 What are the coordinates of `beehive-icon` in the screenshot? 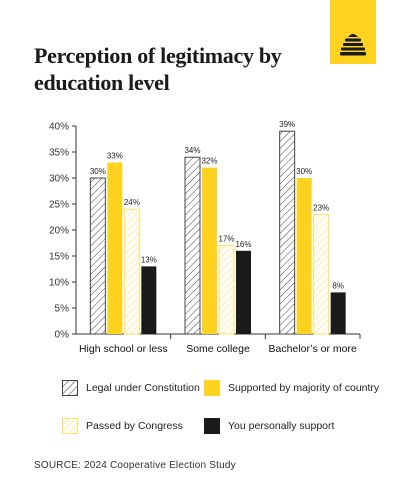 It's located at (353, 32).